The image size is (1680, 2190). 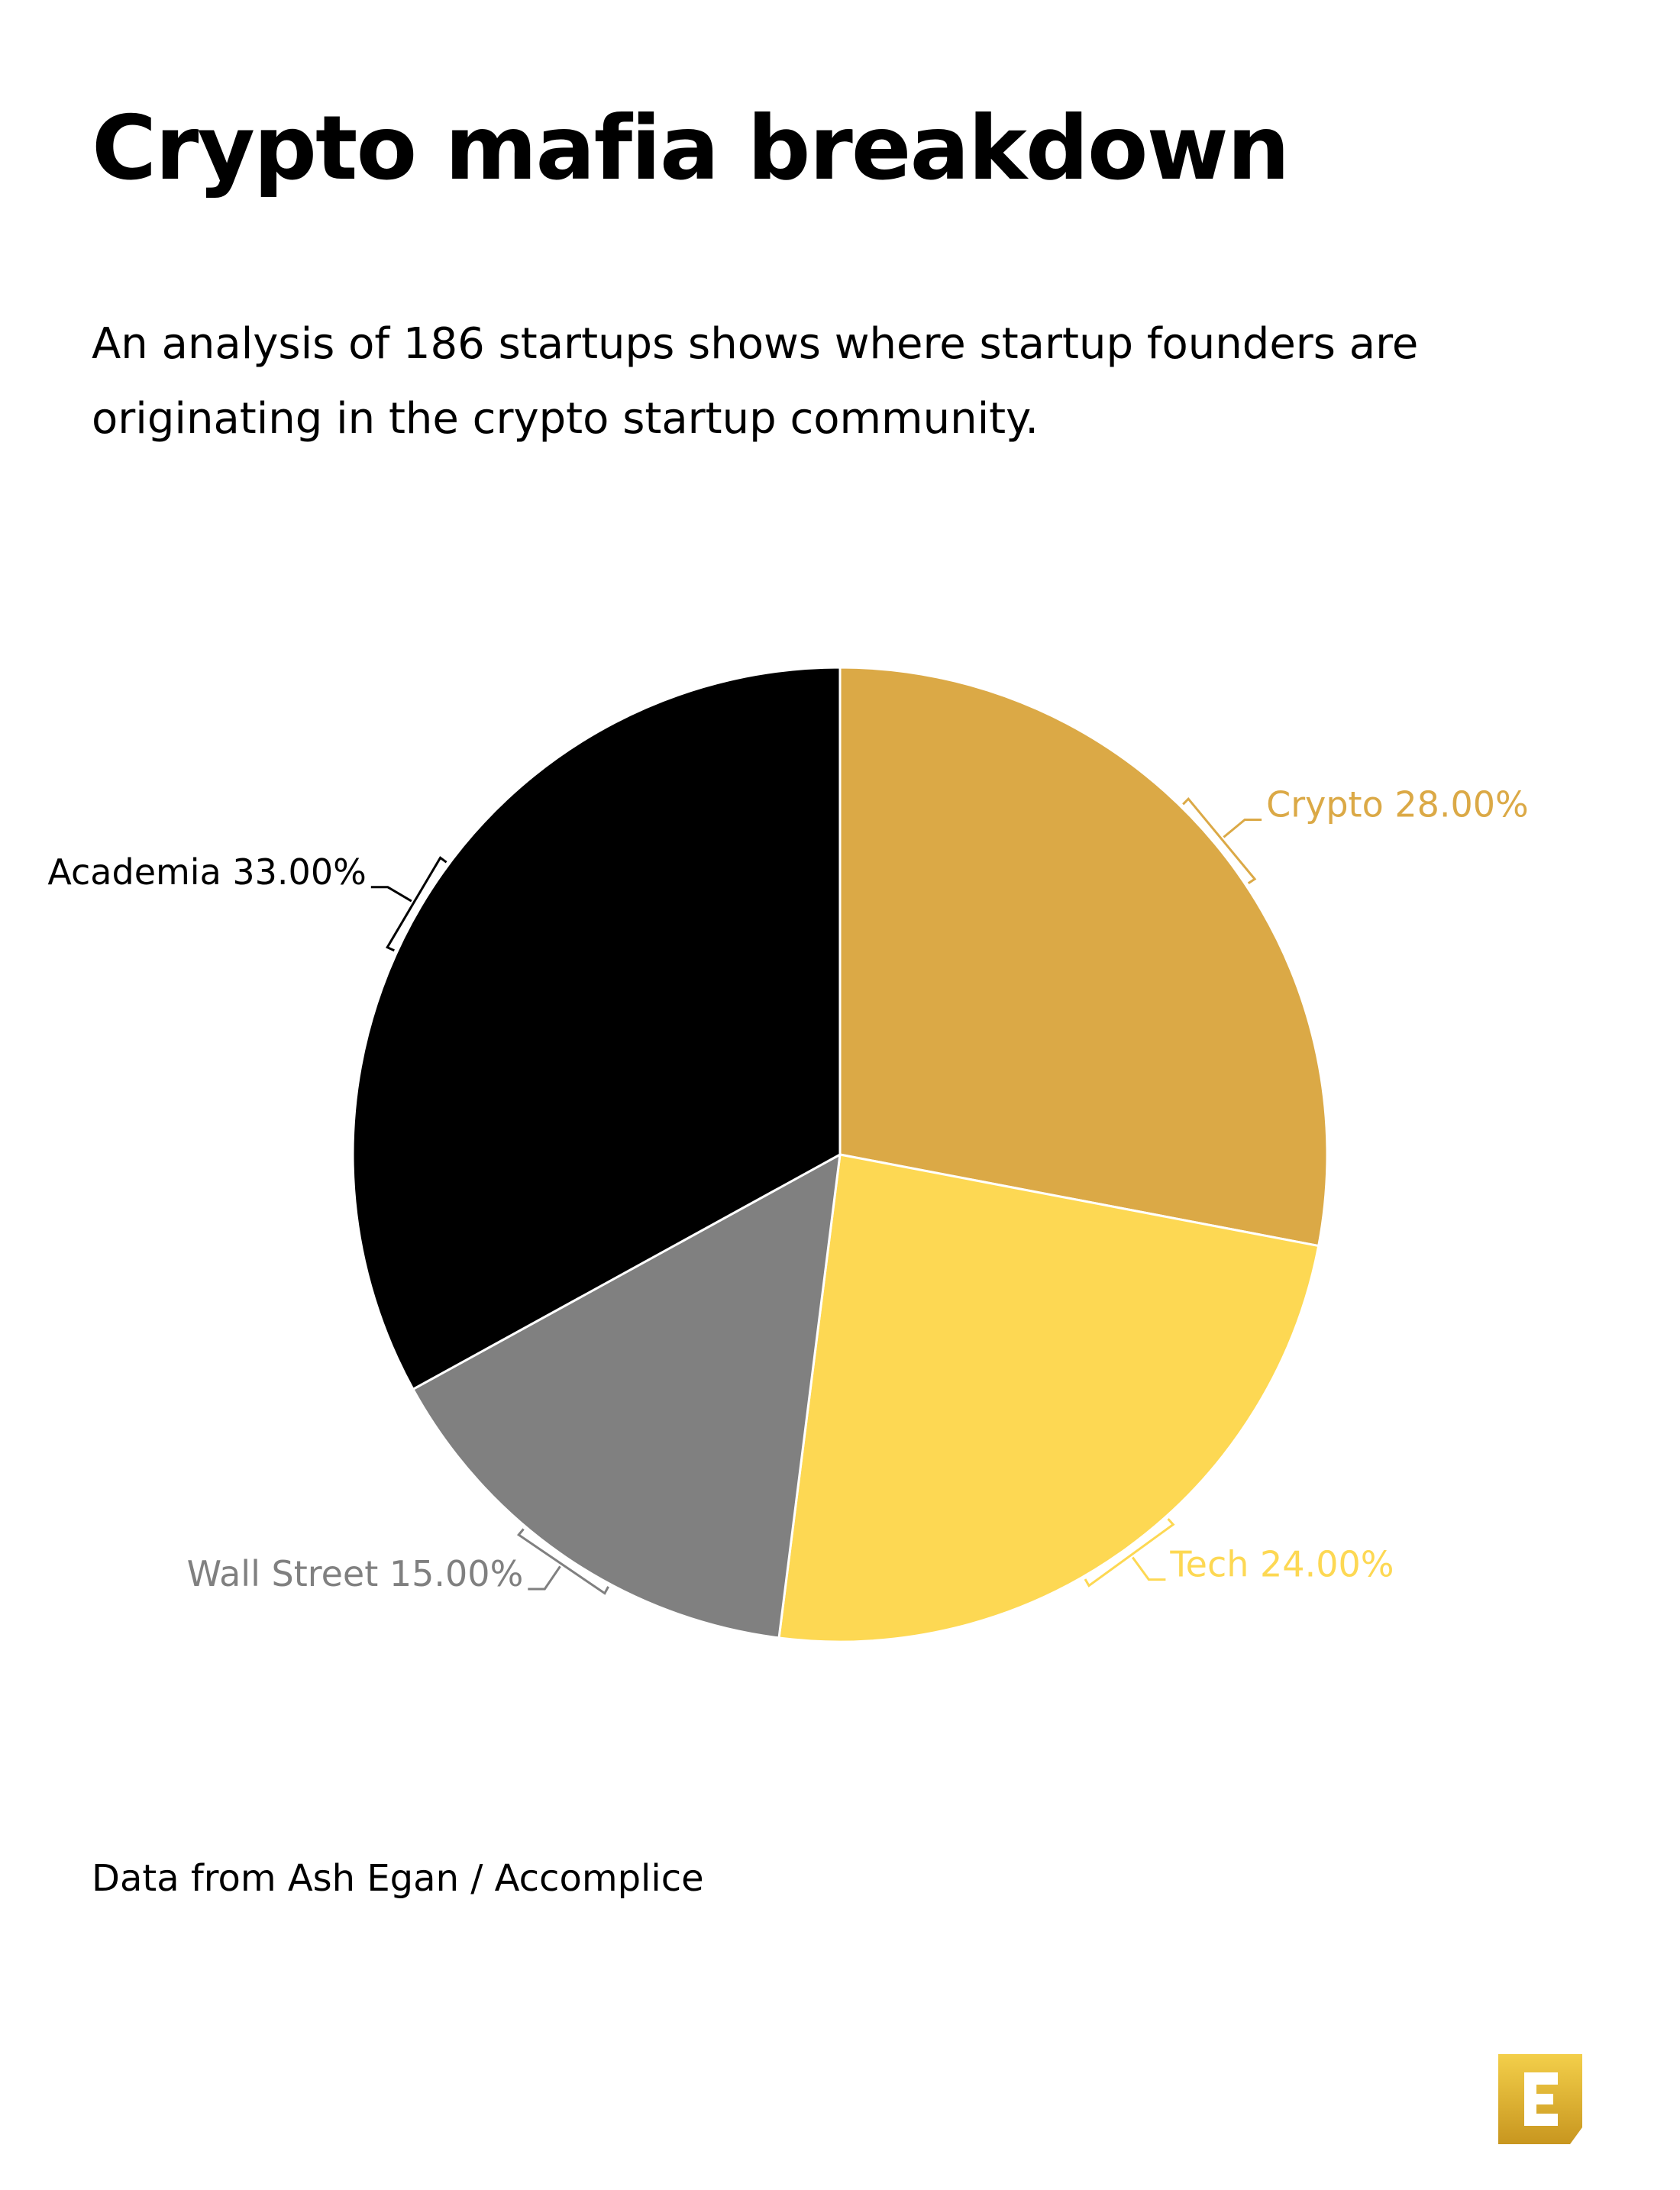 What do you see at coordinates (355, 1573) in the screenshot?
I see `pie-label-wall-street: Wall Street 15.00%` at bounding box center [355, 1573].